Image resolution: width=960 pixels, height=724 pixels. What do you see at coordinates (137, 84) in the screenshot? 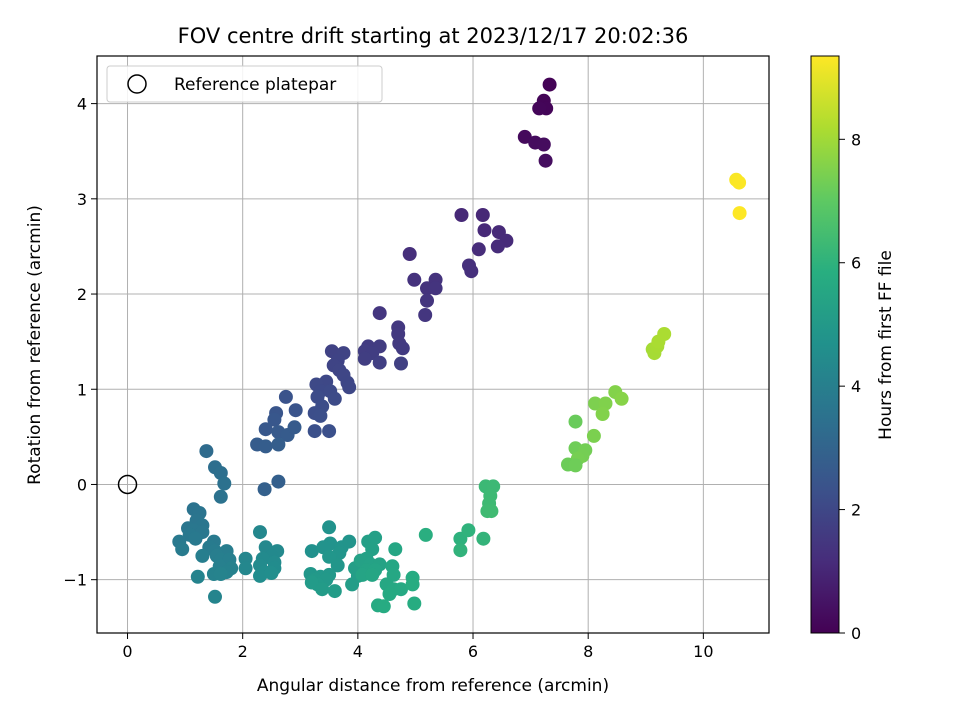
I see `legend-marker` at bounding box center [137, 84].